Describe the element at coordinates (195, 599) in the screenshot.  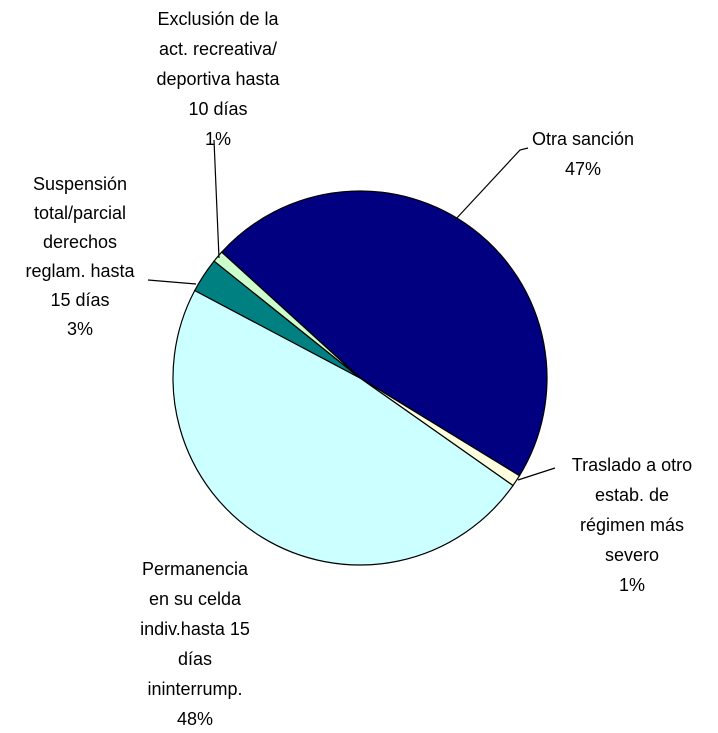
I see `slice-label-line: en su celda` at that location.